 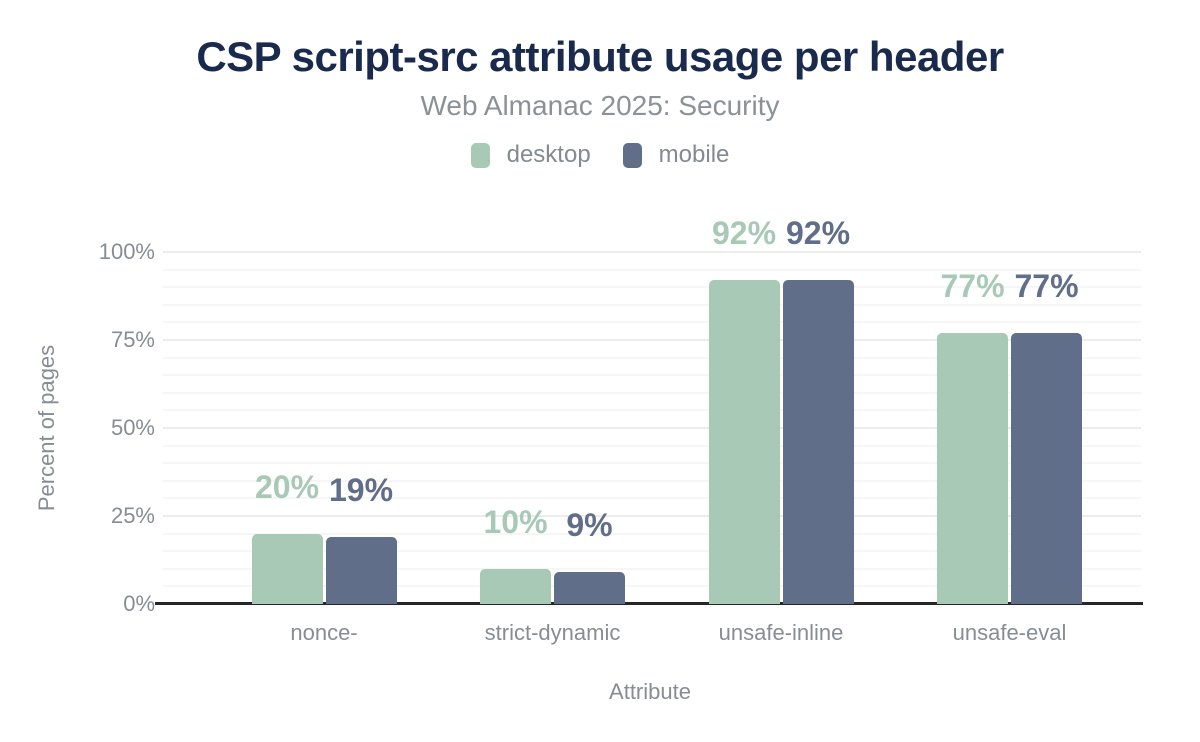 What do you see at coordinates (972, 285) in the screenshot?
I see `data-label-desktop-unsafe-eval: 77%` at bounding box center [972, 285].